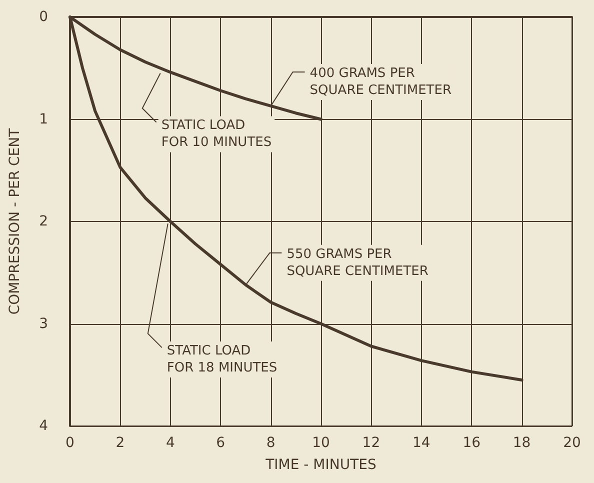 Image resolution: width=594 pixels, height=483 pixels. Describe the element at coordinates (120, 443) in the screenshot. I see `x-tick-label: 2` at that location.